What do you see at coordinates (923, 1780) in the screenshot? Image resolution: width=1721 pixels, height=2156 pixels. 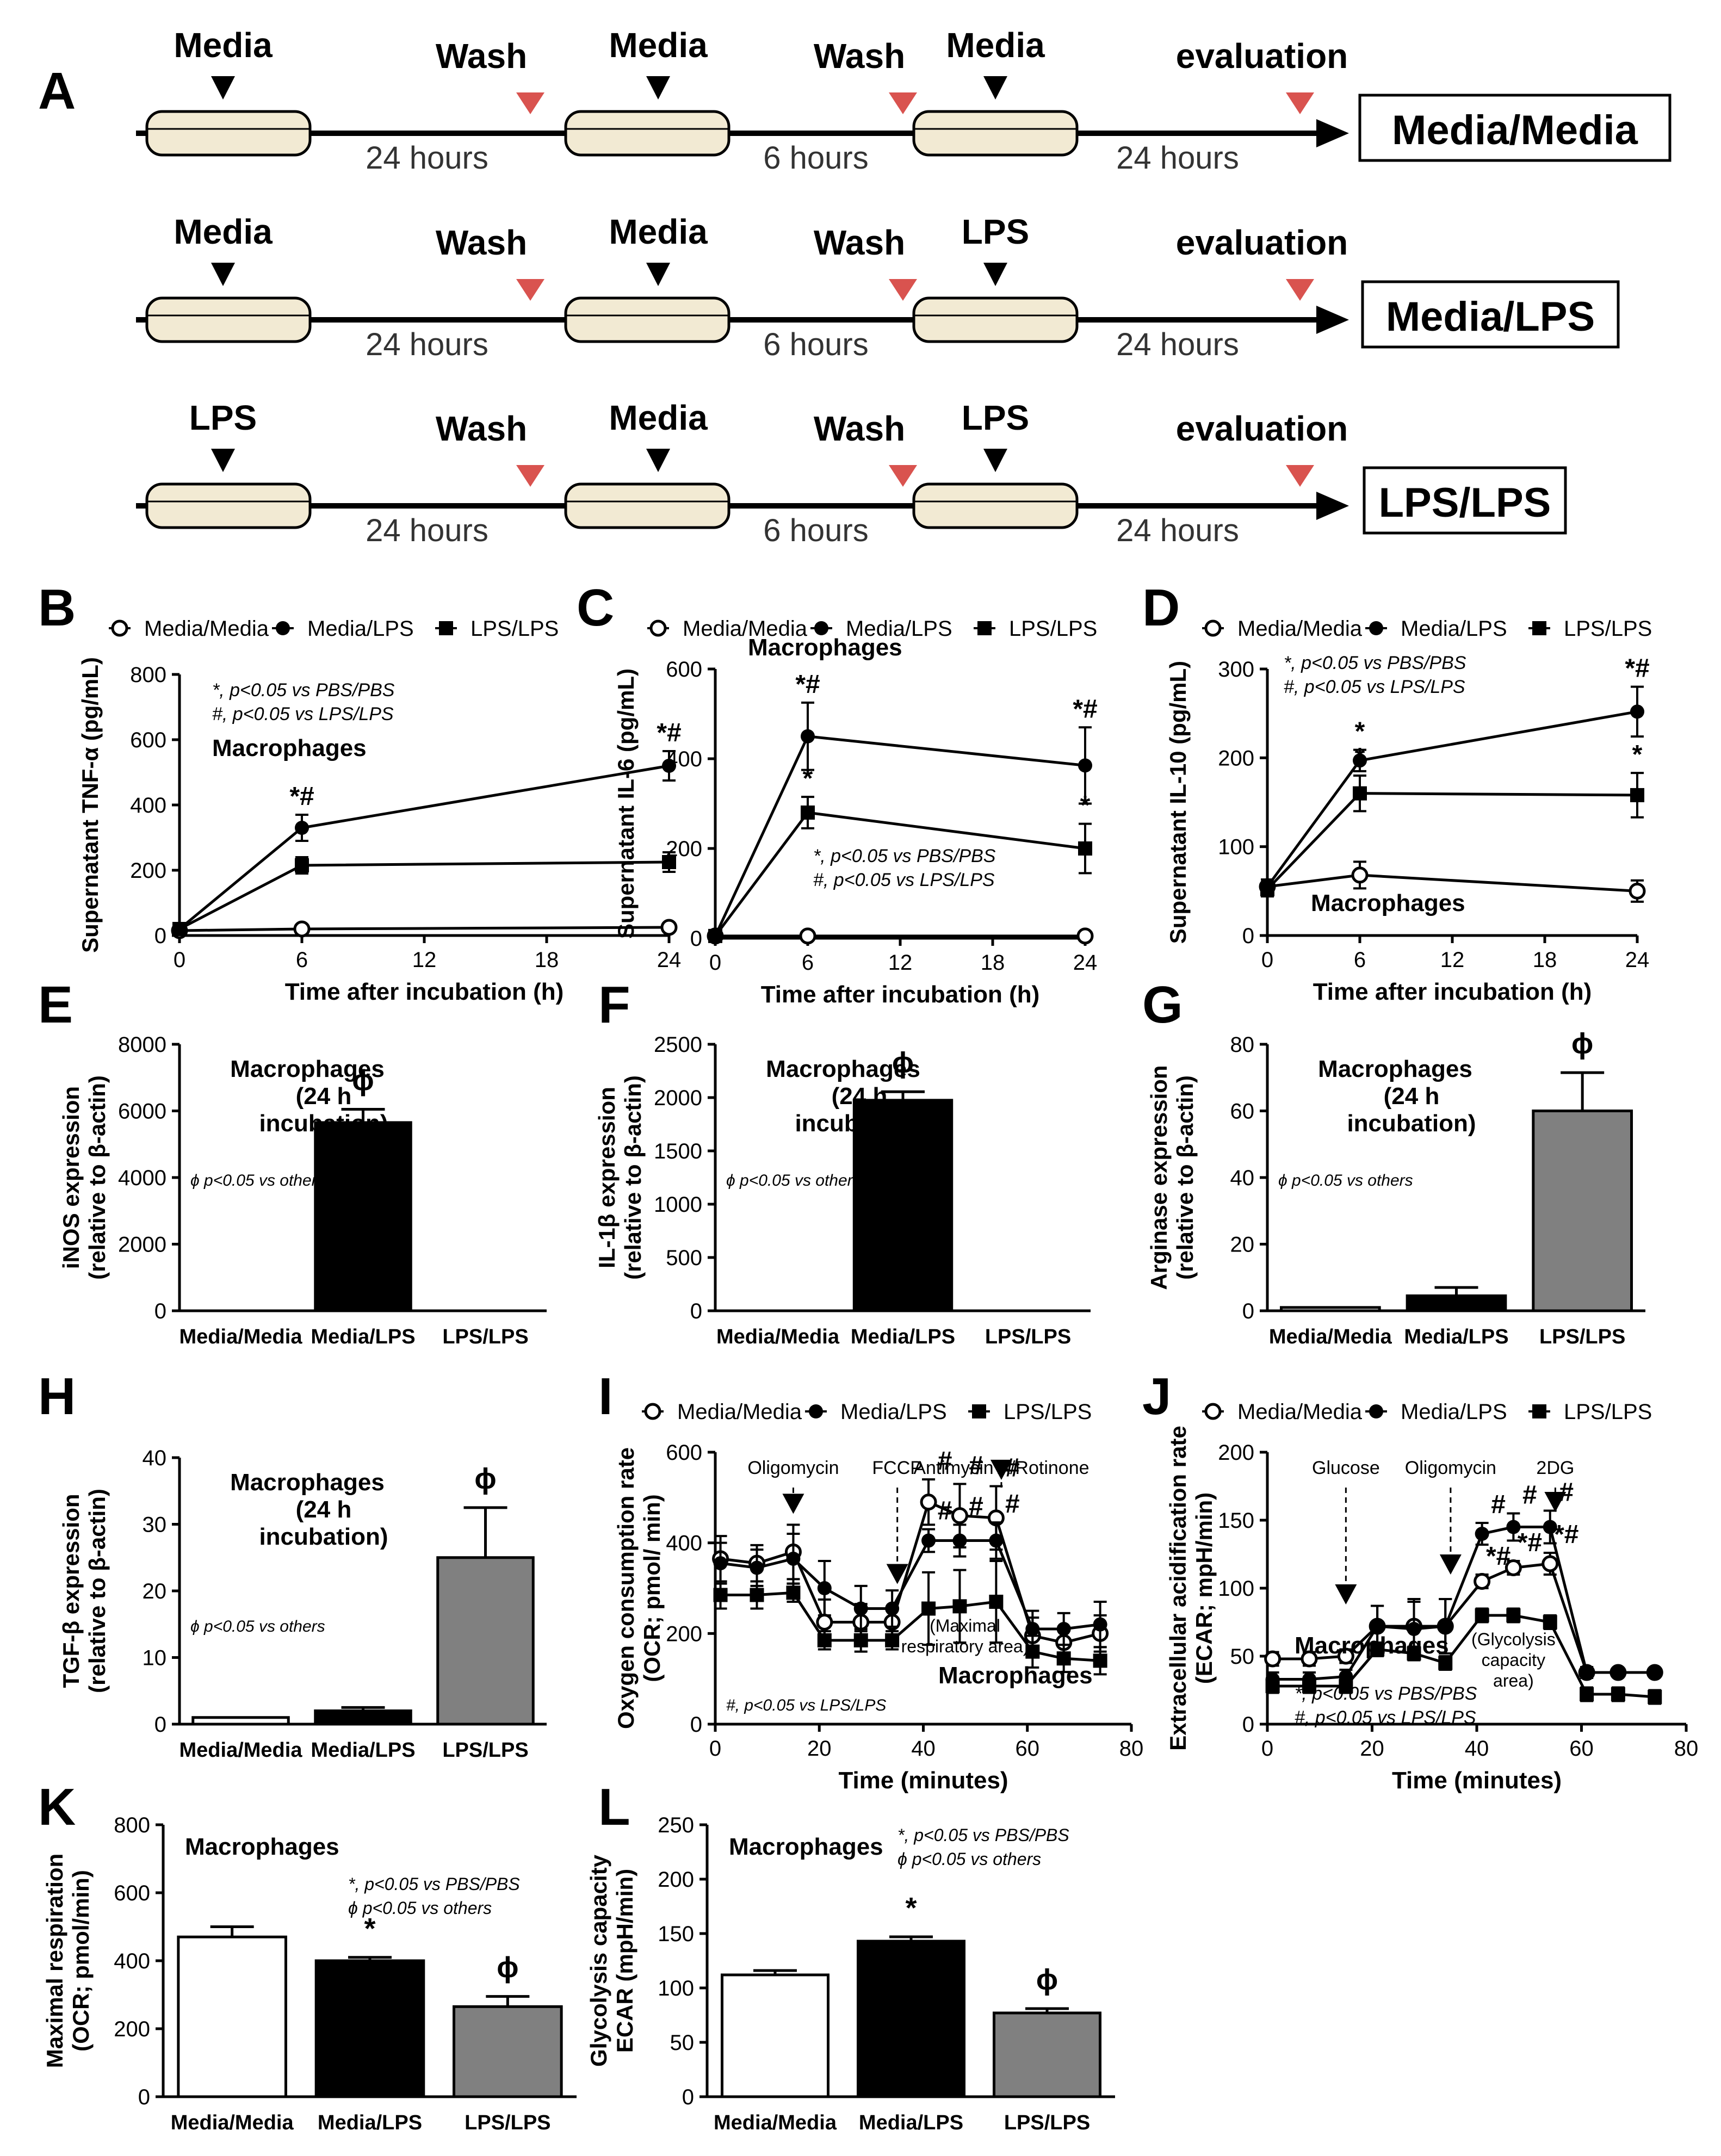 I see `x-axis-label: Time (minutes)` at bounding box center [923, 1780].